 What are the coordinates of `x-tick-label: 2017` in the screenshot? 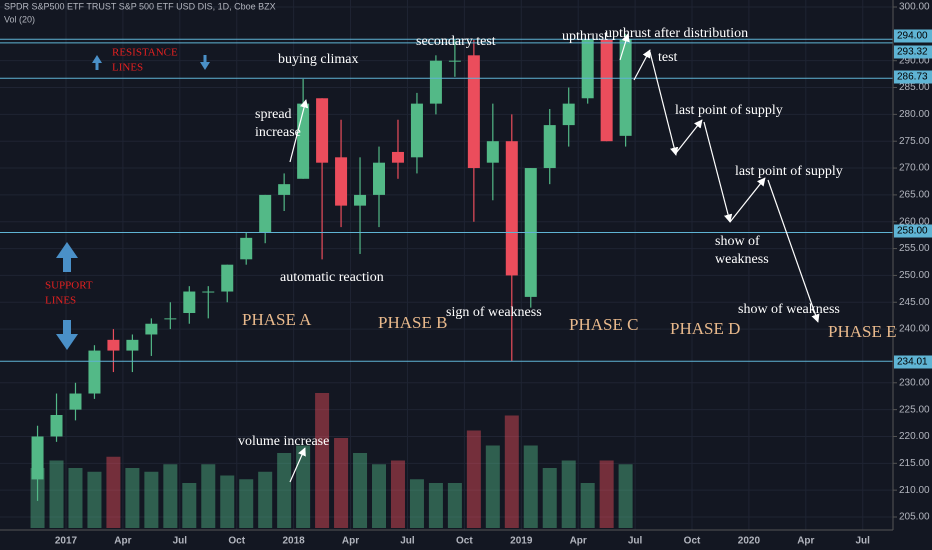 It's located at (66, 541).